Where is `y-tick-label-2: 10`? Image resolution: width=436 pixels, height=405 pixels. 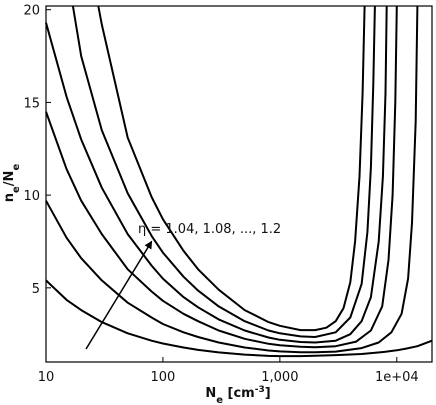
y-tick-label-2: 10 is located at coordinates (31, 196).